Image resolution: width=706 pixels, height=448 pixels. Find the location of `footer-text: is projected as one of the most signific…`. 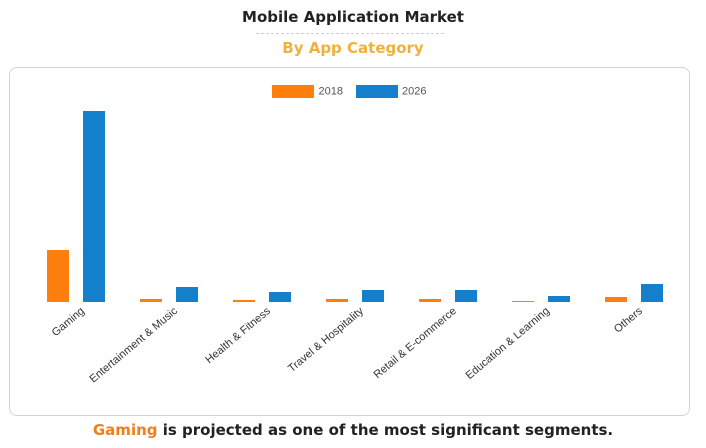

footer-text: is projected as one of the most signific… is located at coordinates (385, 430).